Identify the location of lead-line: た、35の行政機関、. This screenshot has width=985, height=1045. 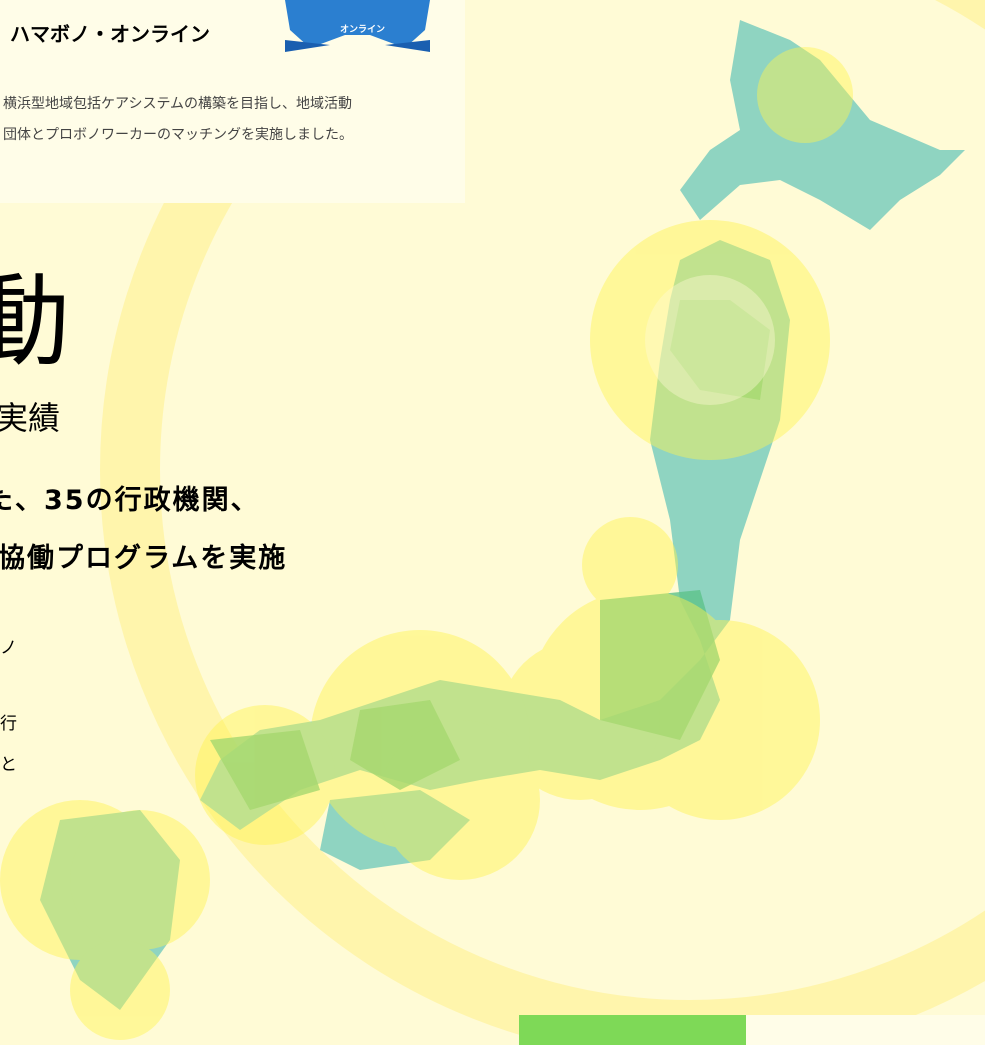
(130, 500).